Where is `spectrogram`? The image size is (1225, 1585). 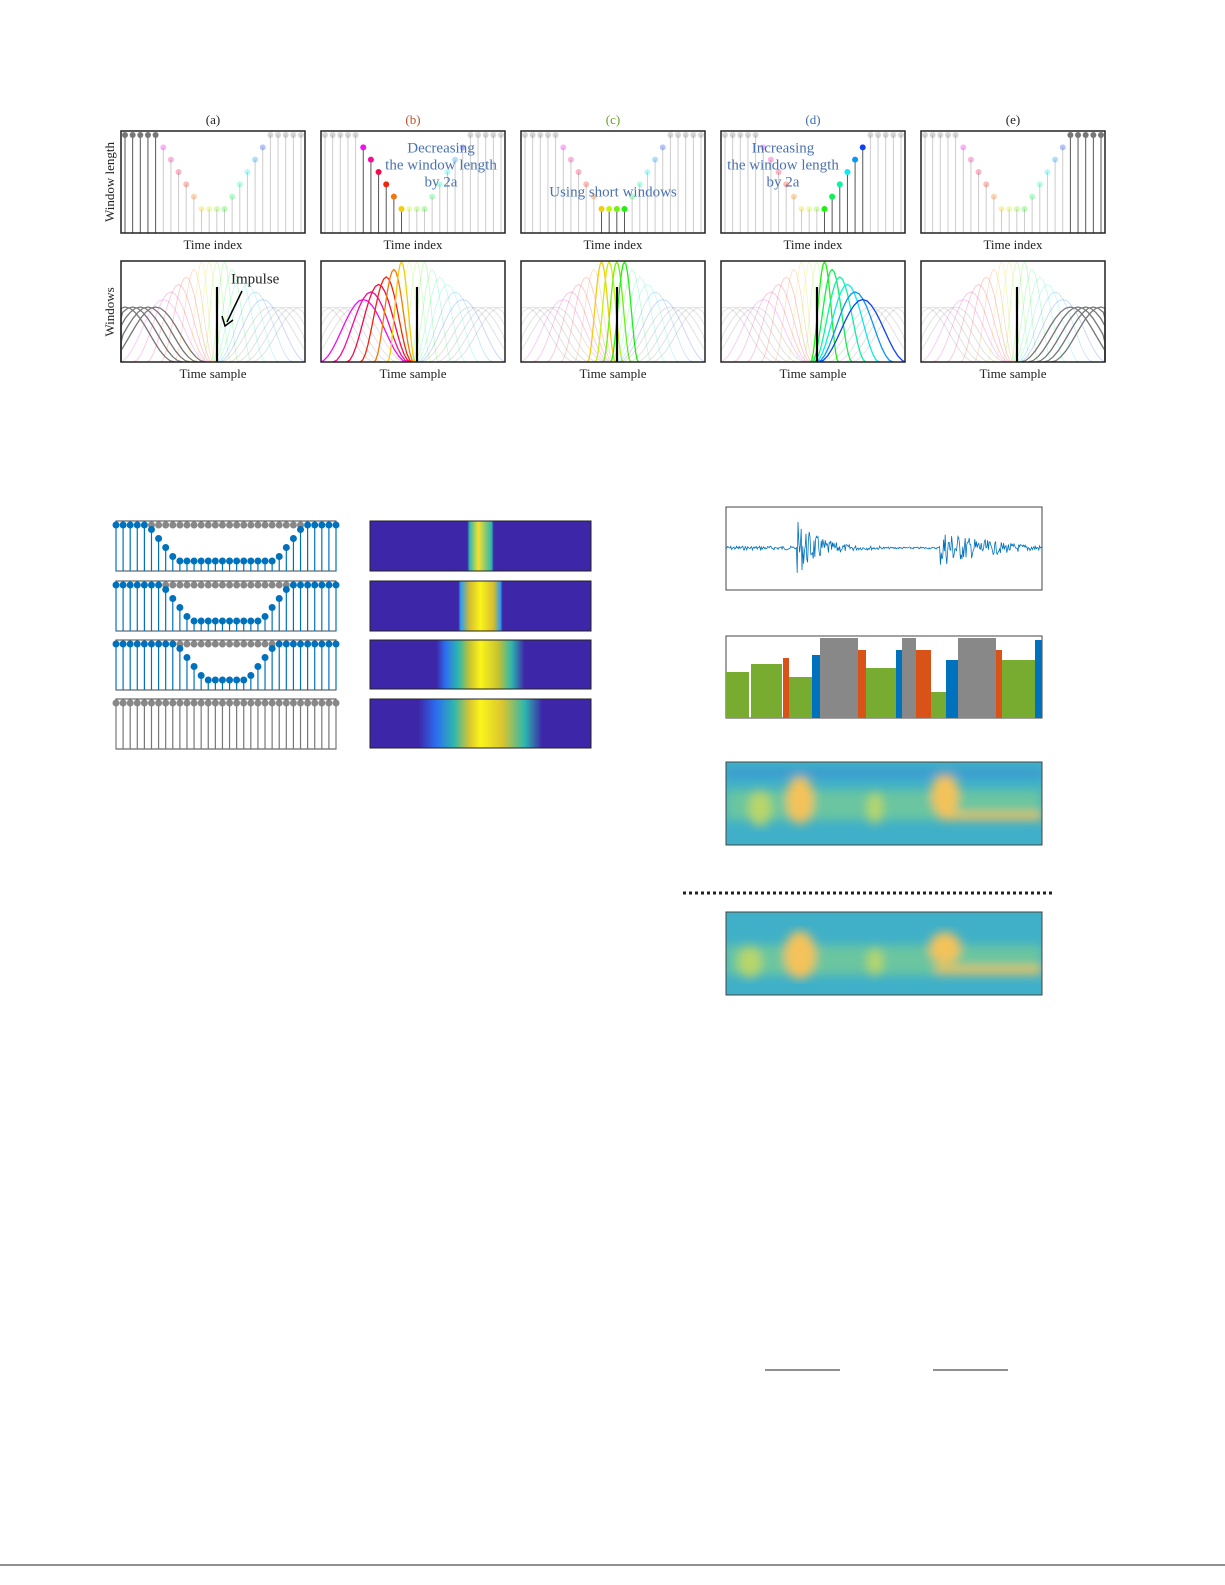 spectrogram is located at coordinates (884, 953).